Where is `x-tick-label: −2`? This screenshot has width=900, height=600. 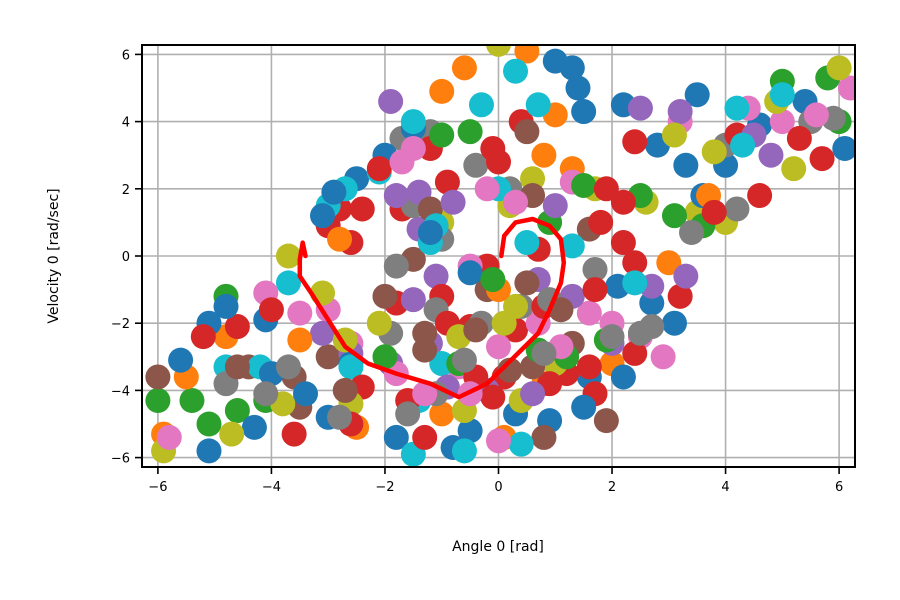
x-tick-label: −2 is located at coordinates (384, 487).